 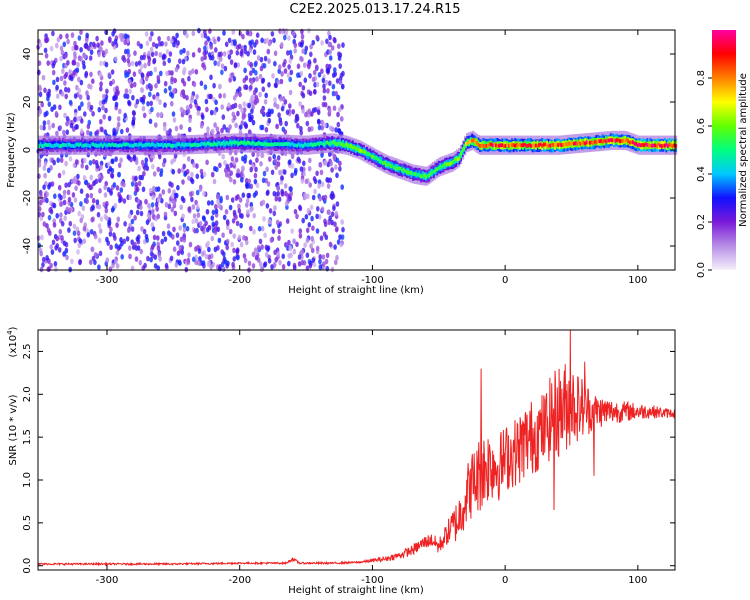 What do you see at coordinates (743, 150) in the screenshot?
I see `colorbar-label: Normalized spectral amplitude` at bounding box center [743, 150].